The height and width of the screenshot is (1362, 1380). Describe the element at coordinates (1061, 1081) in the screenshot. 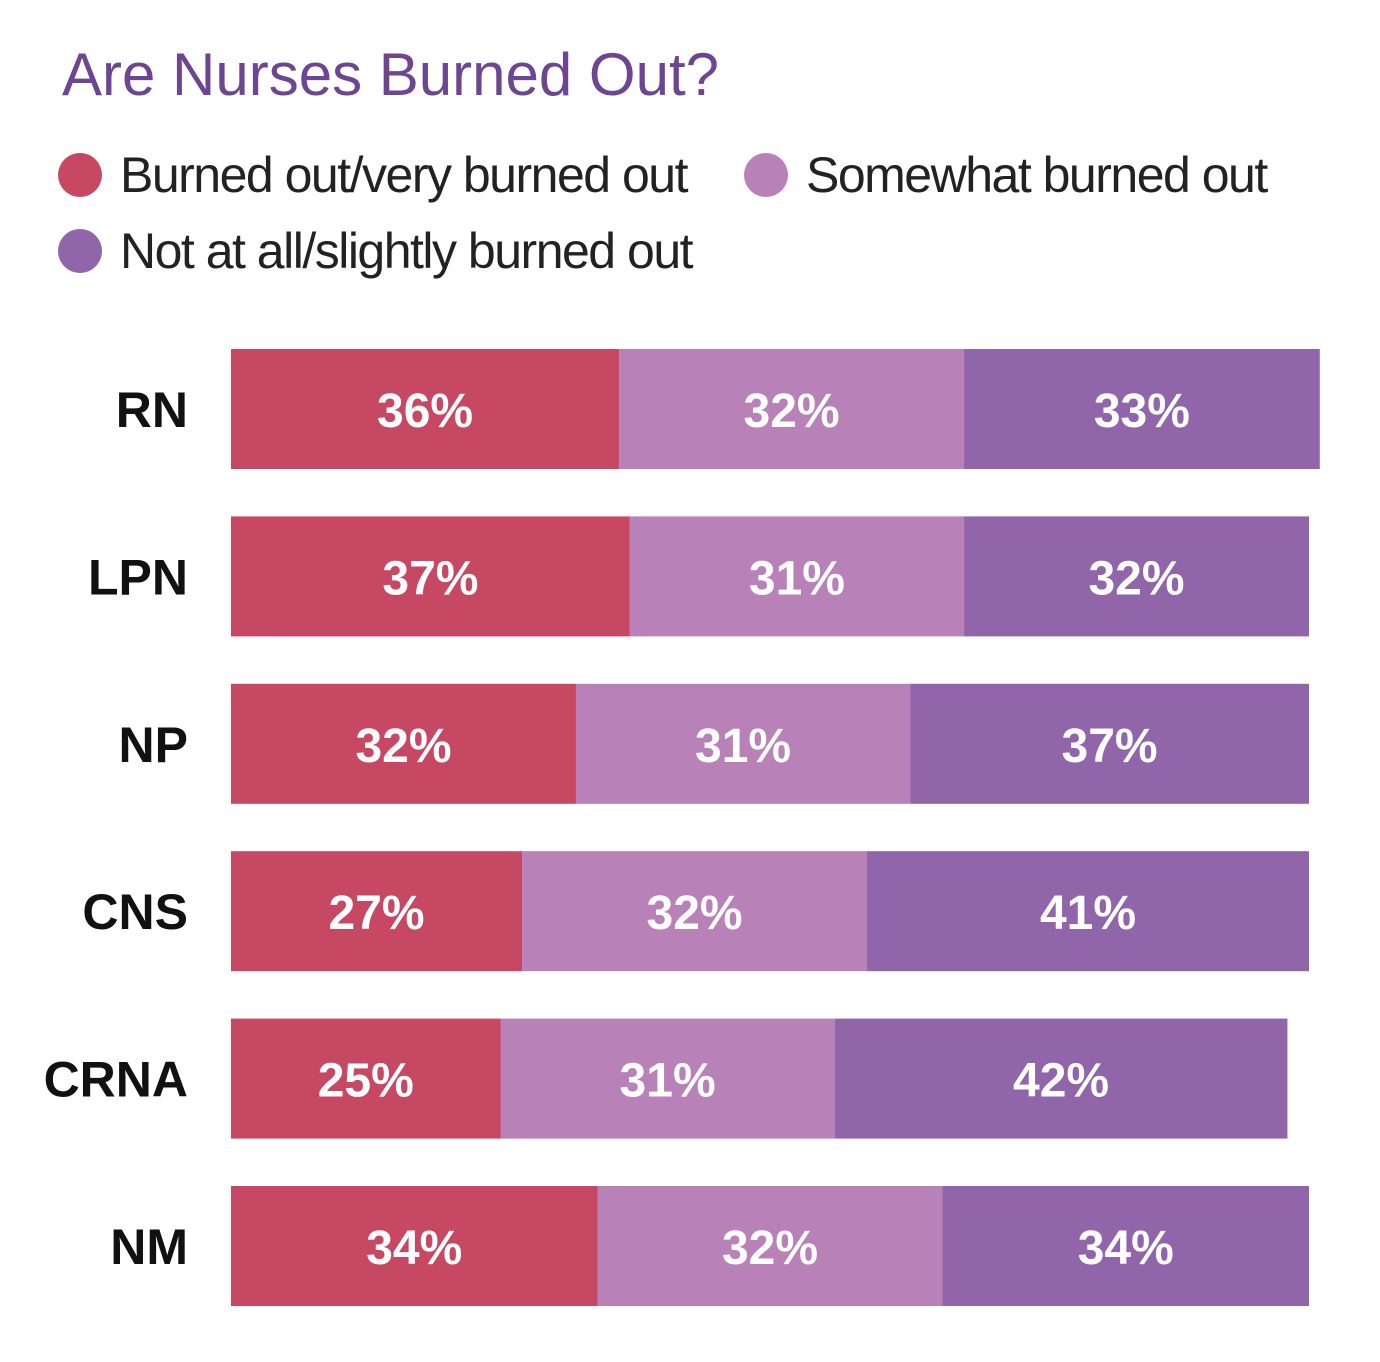

I see `data-label: 42%` at that location.